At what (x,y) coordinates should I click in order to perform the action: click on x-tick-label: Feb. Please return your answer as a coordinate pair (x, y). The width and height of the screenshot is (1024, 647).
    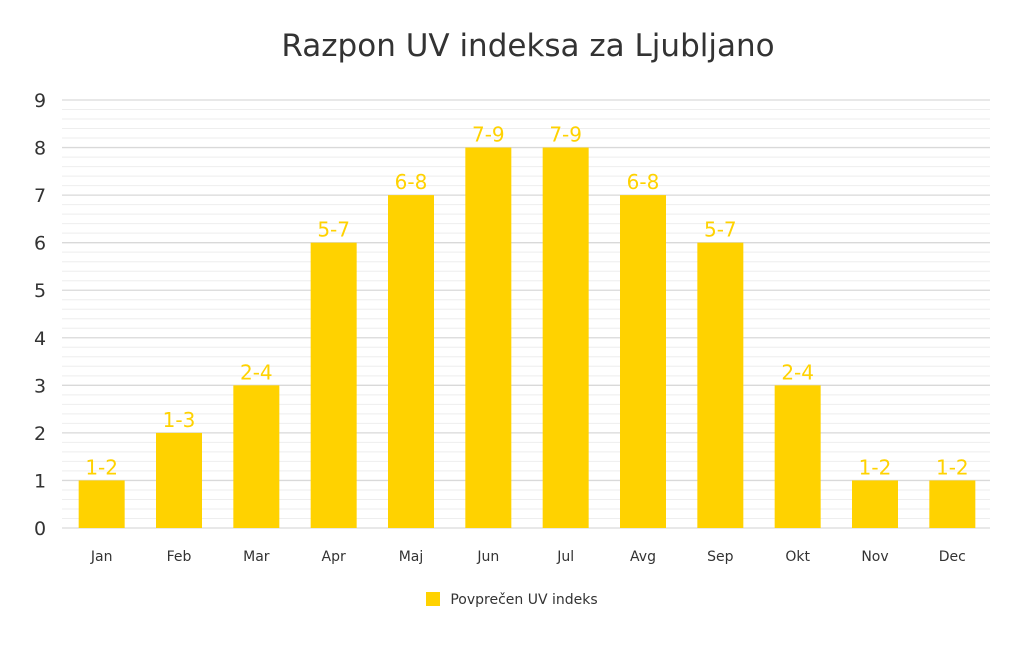
    Looking at the image, I should click on (179, 557).